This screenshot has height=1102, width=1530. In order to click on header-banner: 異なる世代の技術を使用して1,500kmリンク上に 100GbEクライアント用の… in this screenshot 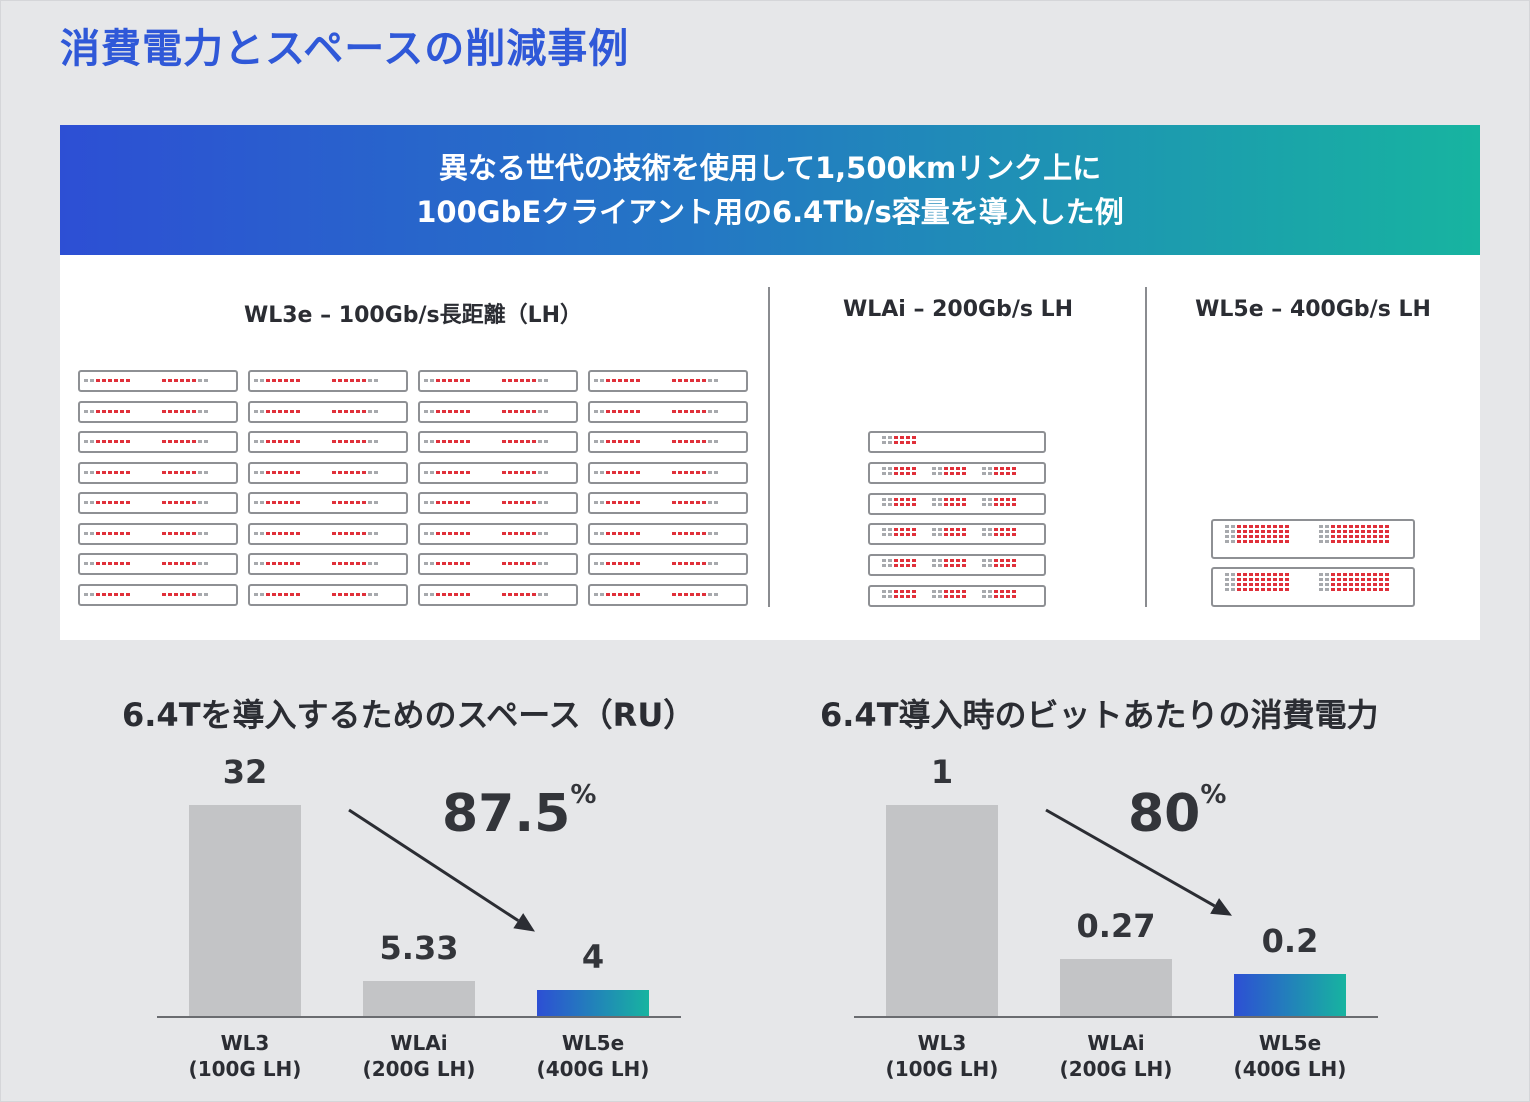, I will do `click(770, 190)`.